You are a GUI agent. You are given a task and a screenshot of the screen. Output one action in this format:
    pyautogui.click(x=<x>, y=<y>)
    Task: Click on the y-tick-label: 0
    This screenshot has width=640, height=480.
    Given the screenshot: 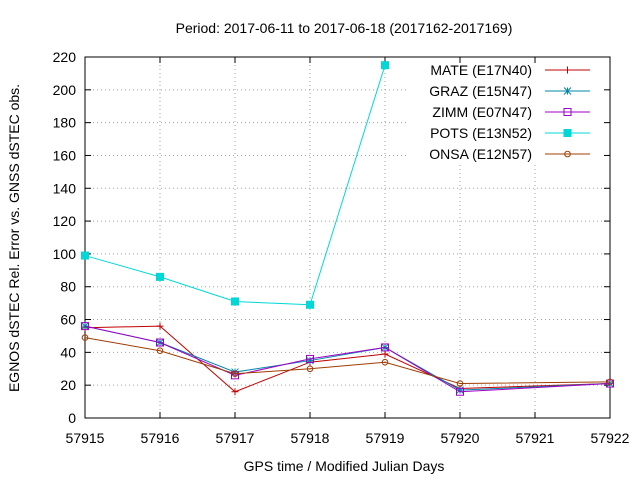 What is the action you would take?
    pyautogui.click(x=72, y=418)
    